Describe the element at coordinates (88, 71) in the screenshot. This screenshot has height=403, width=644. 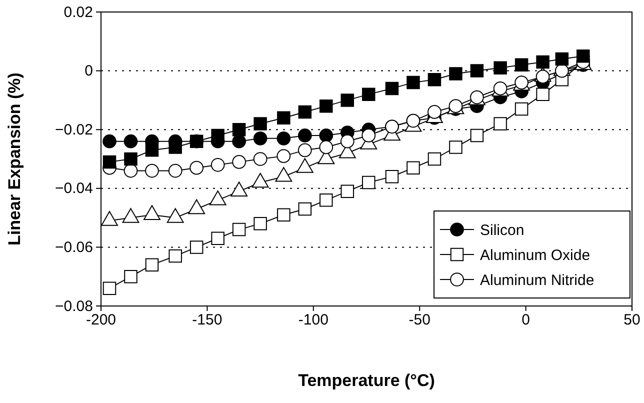
I see `y-tick-label: 0` at that location.